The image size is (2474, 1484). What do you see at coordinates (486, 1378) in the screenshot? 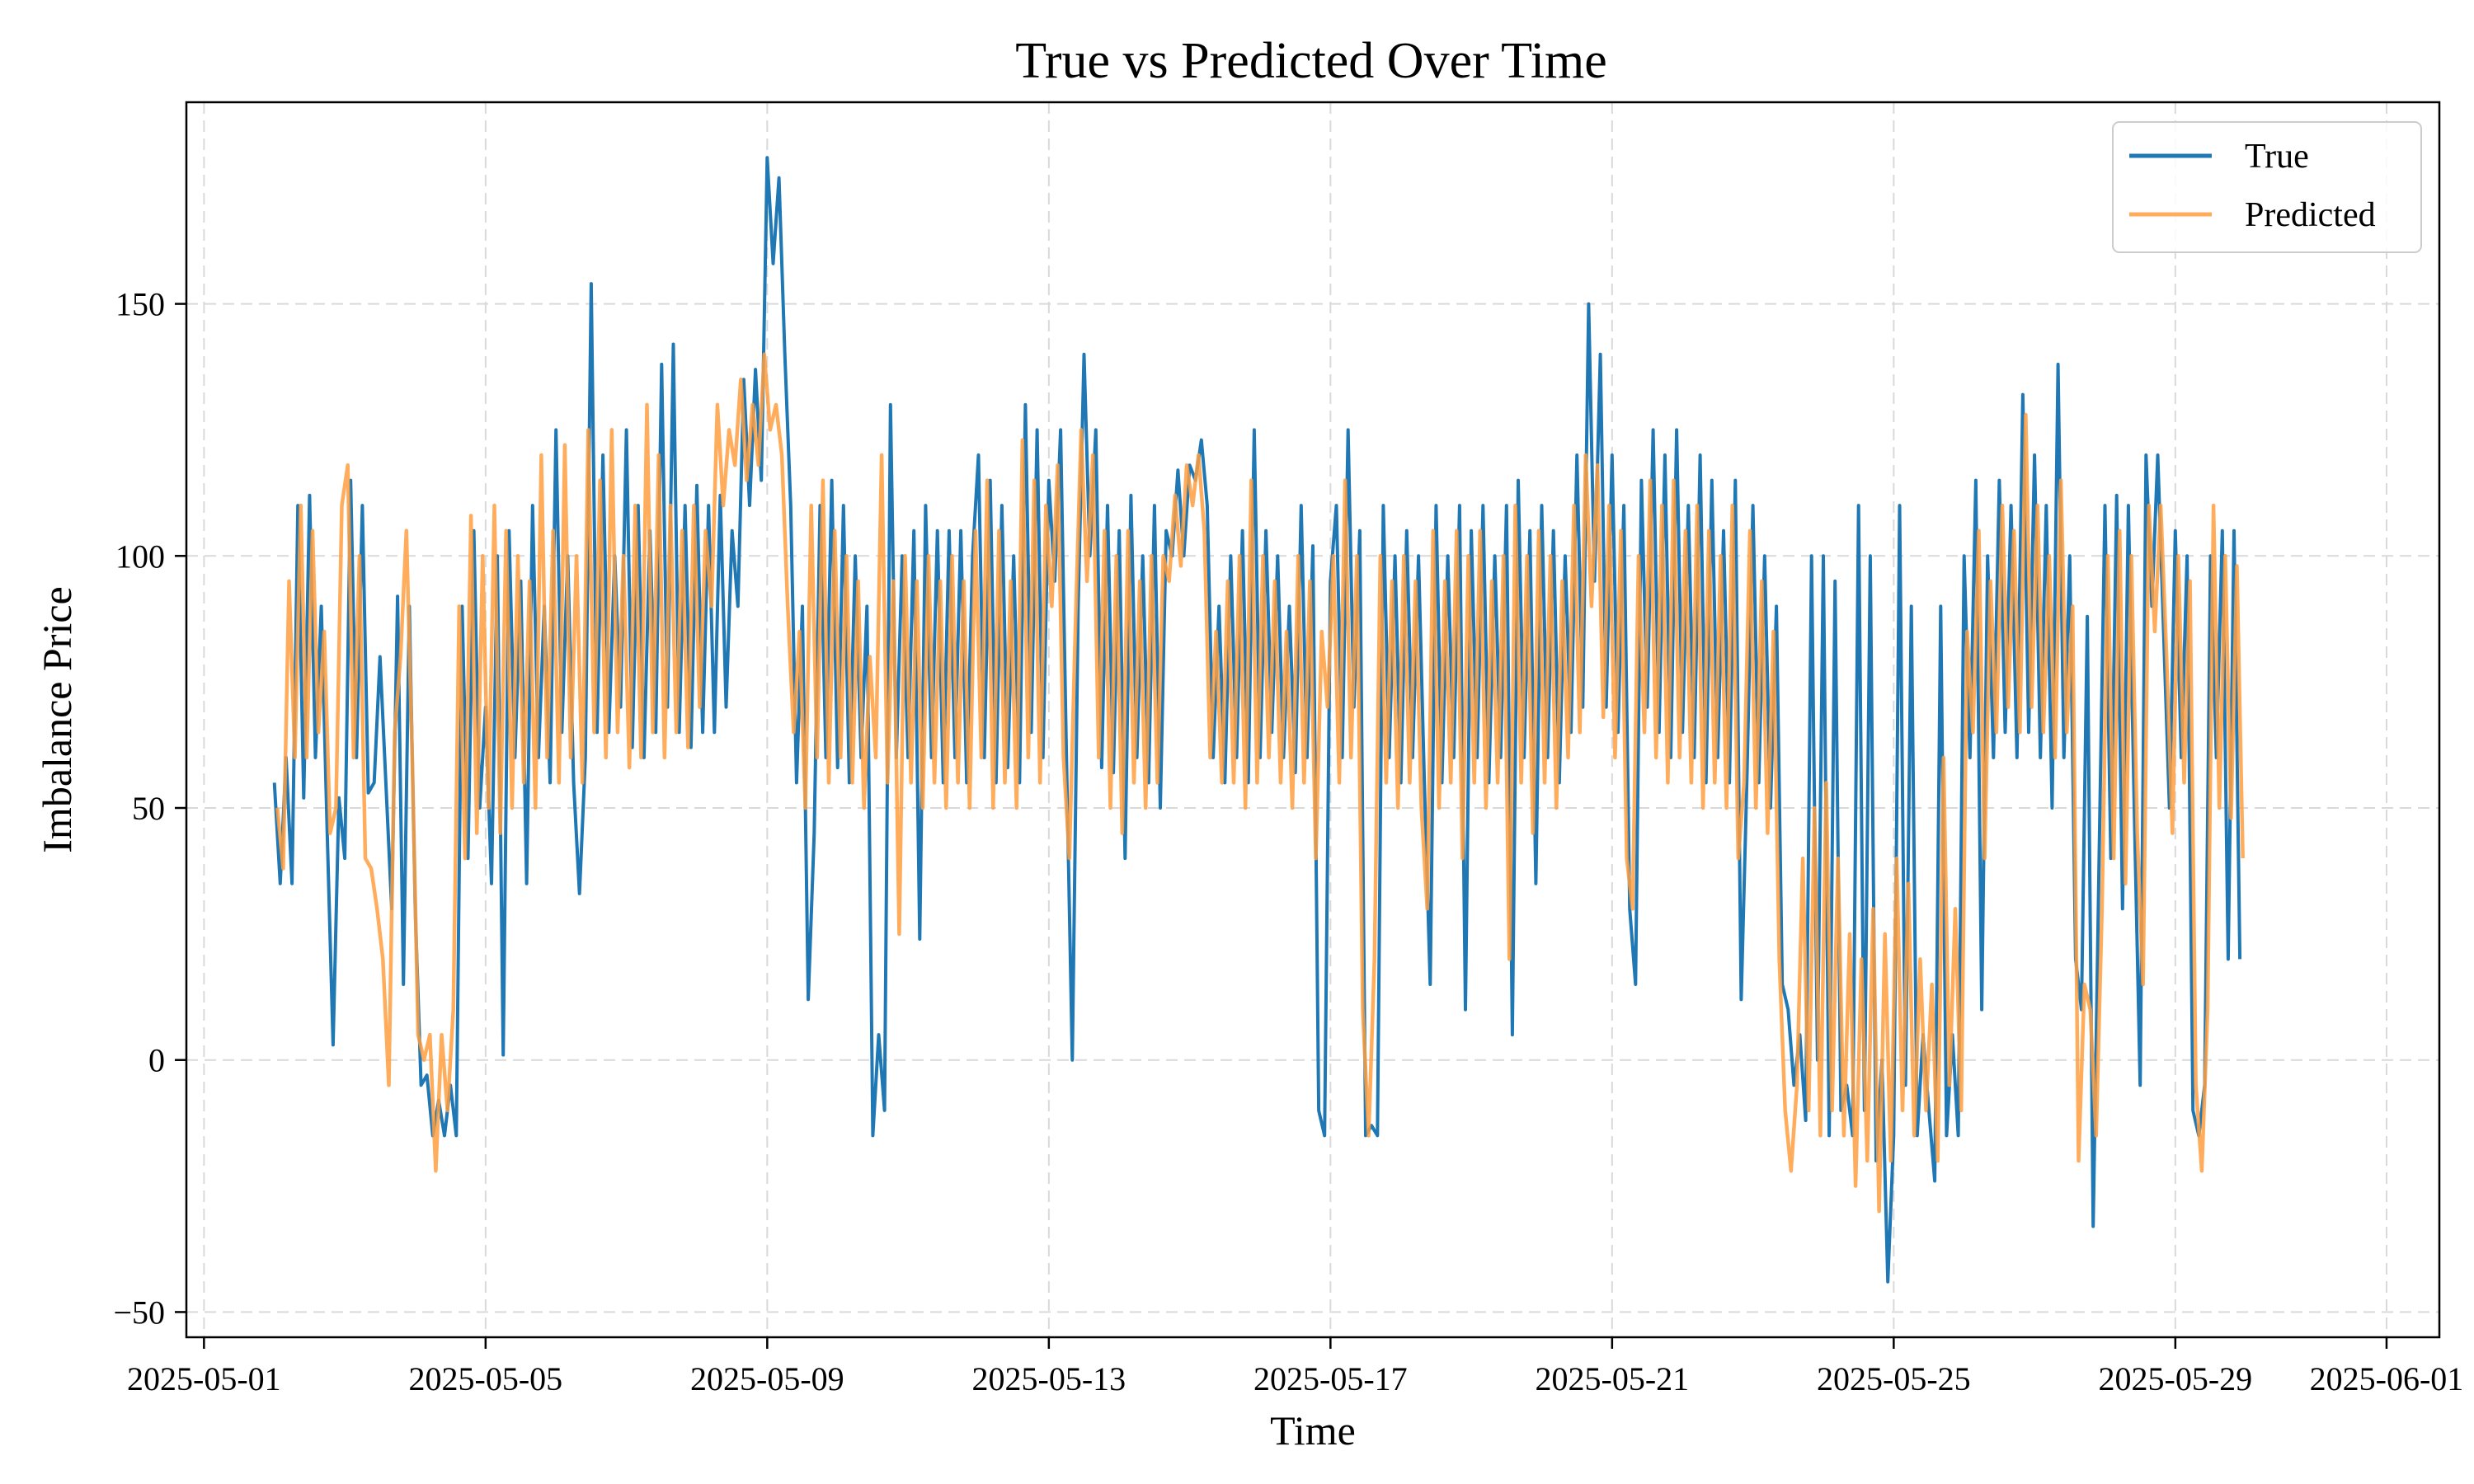
I see `x-tick-label: 2025-05-05` at bounding box center [486, 1378].